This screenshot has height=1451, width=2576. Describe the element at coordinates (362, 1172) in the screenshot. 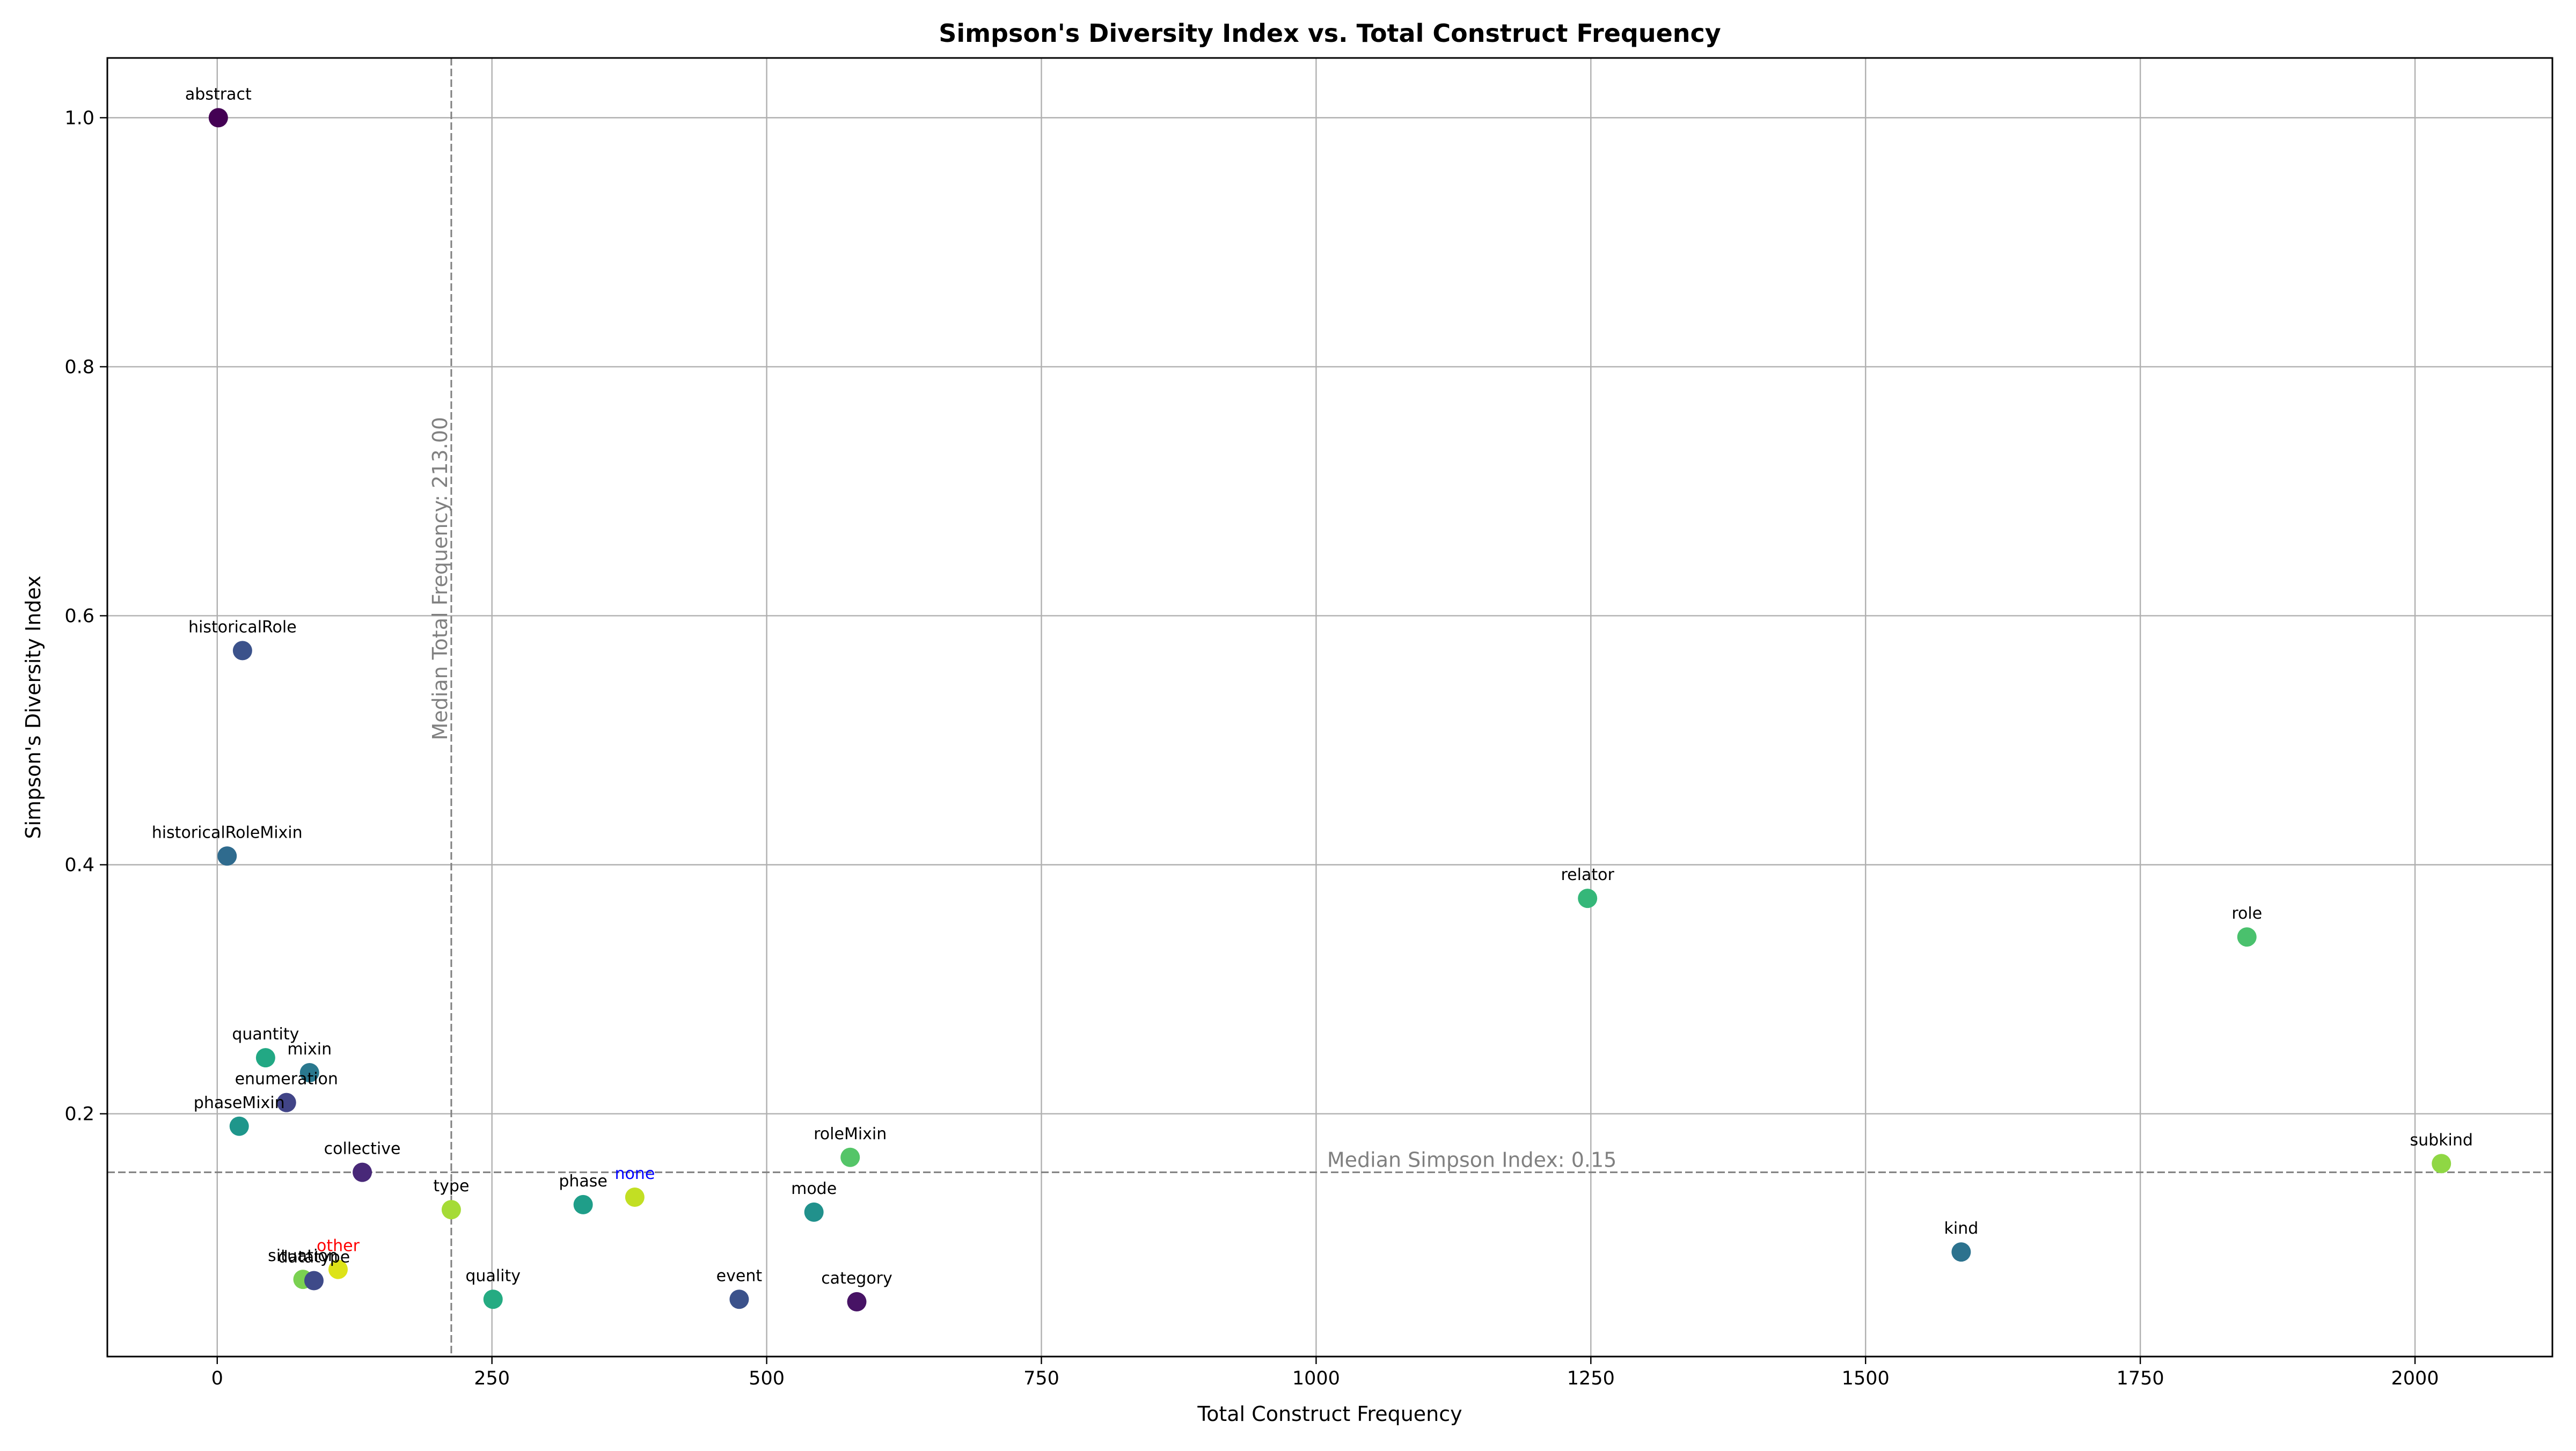

I see `data-point-collective` at that location.